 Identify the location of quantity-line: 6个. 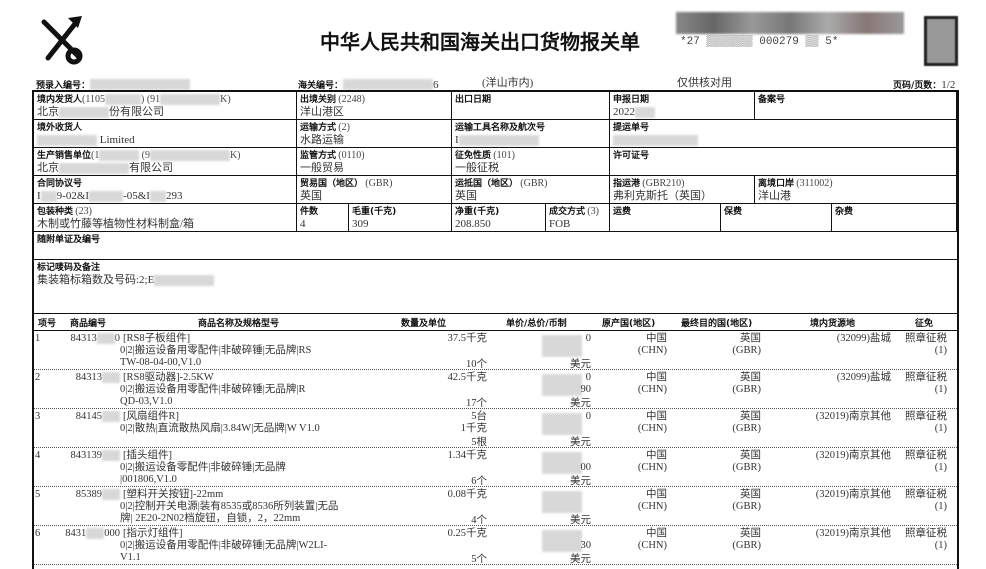
(479, 481).